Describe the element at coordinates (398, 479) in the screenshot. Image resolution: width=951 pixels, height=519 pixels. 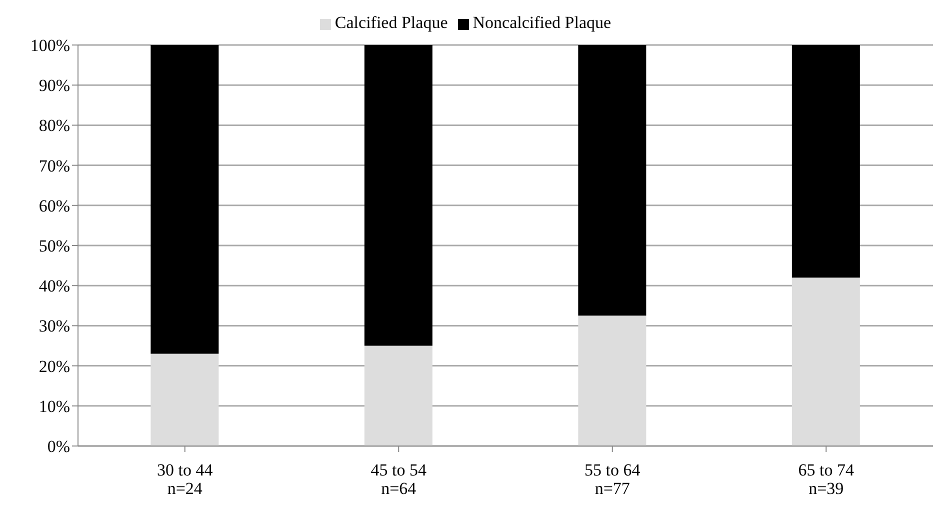
I see `x-tick-label: 45 to 54 n=64` at that location.